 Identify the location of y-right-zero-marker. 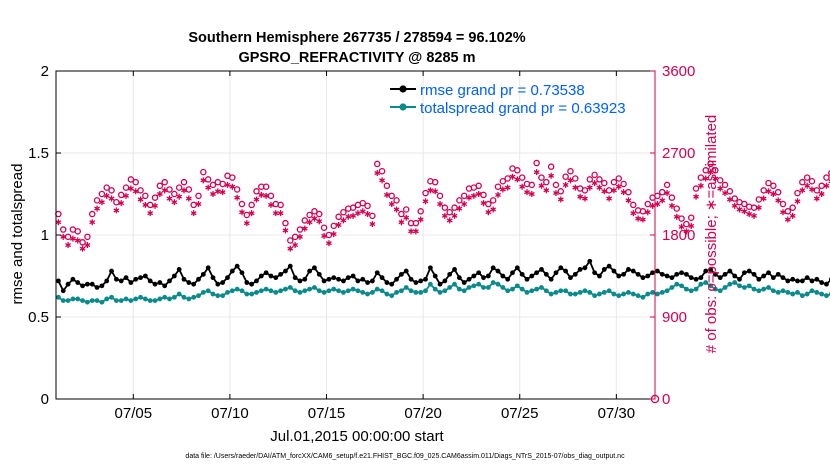
(655, 399).